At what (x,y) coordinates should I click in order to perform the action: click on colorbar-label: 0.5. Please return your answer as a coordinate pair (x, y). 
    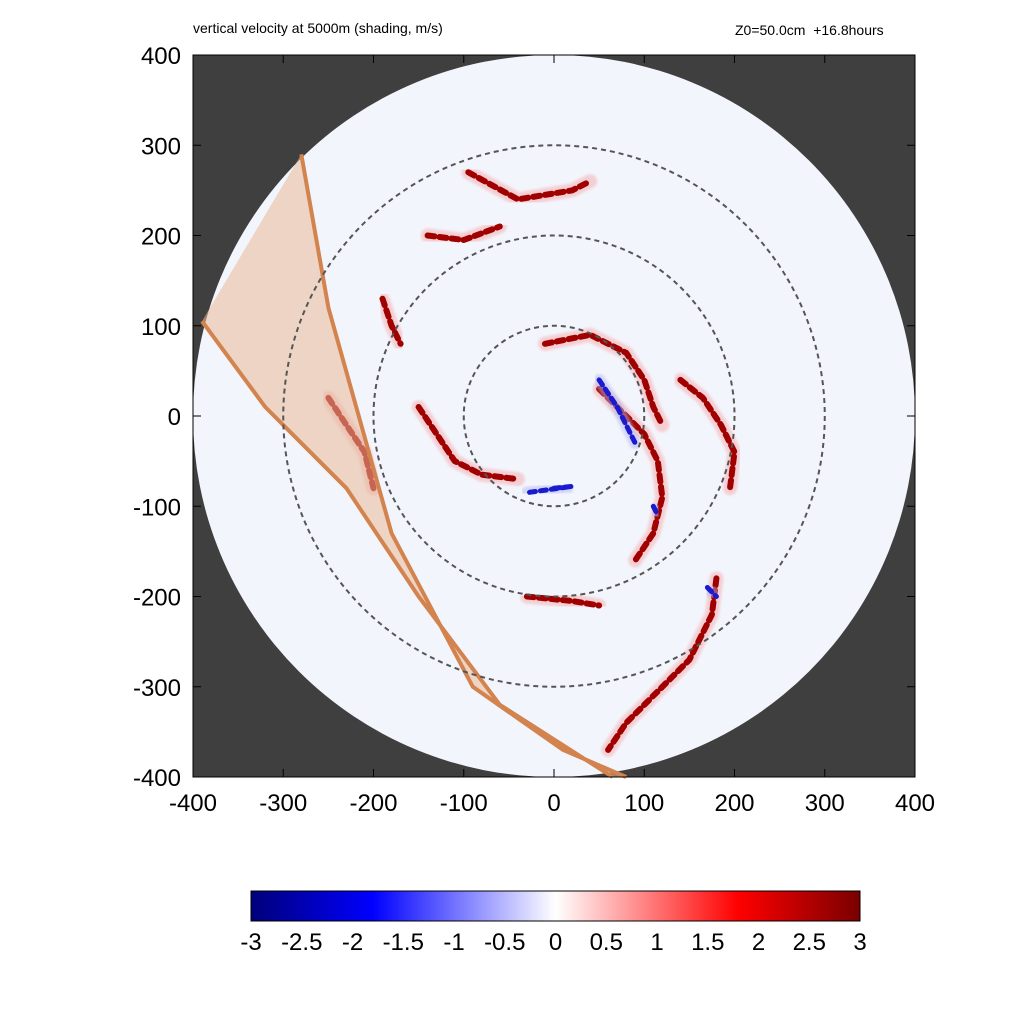
    Looking at the image, I should click on (606, 942).